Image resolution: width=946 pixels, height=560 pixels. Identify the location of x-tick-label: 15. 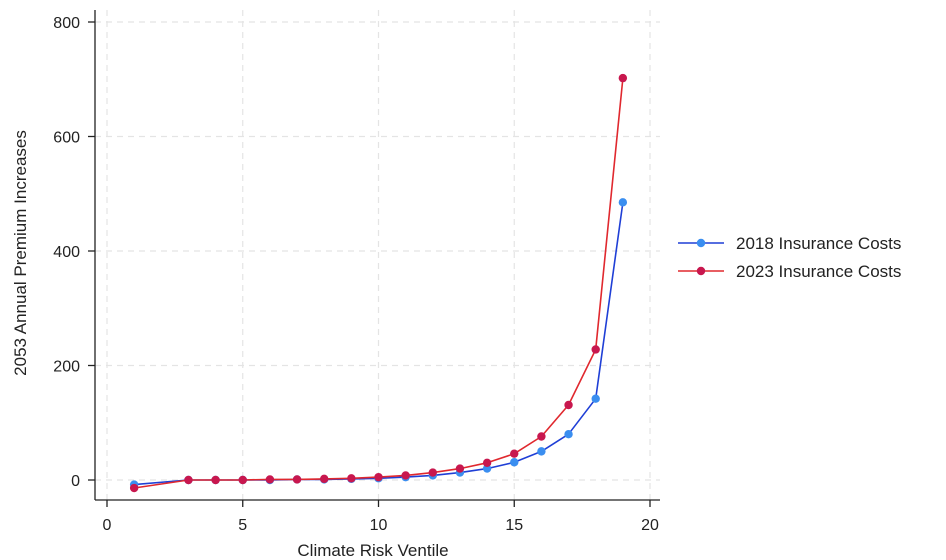
(514, 525).